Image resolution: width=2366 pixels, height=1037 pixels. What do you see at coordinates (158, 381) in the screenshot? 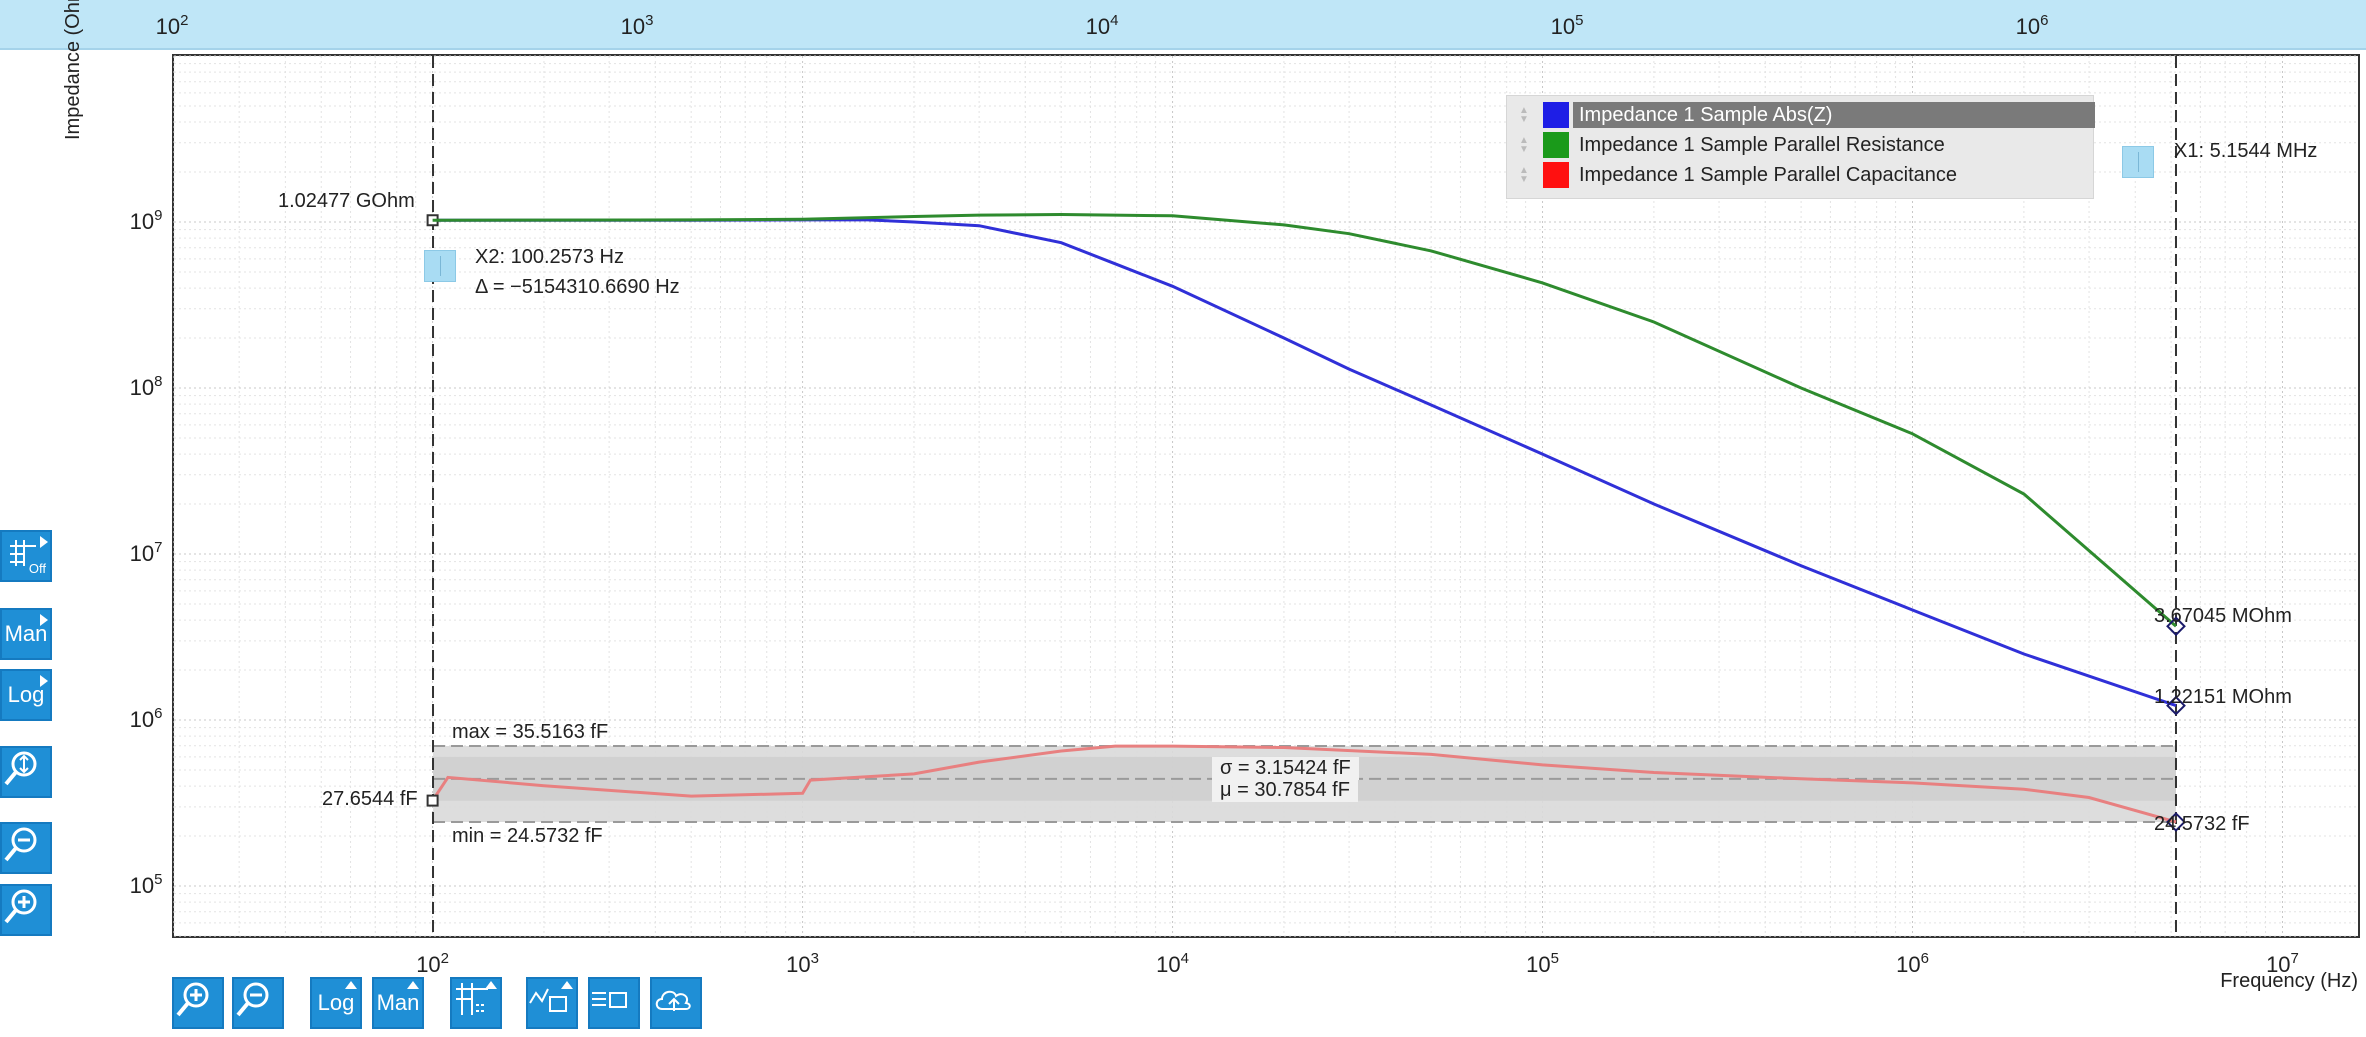
I see `y-tick-label-exponent: 8` at bounding box center [158, 381].